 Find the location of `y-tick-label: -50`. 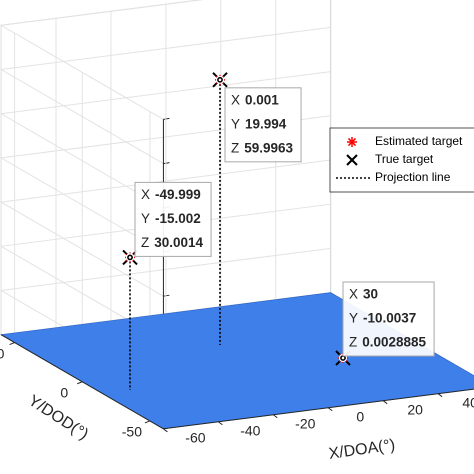

y-tick-label: -50 is located at coordinates (132, 432).